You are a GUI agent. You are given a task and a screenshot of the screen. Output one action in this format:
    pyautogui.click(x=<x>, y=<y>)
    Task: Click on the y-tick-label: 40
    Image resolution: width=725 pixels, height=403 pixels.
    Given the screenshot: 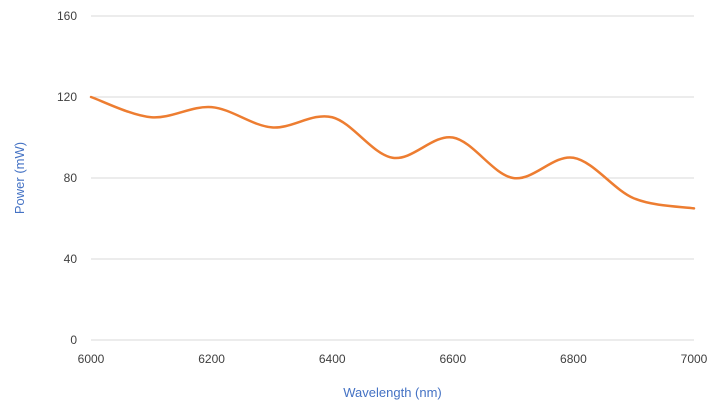 What is the action you would take?
    pyautogui.click(x=71, y=259)
    